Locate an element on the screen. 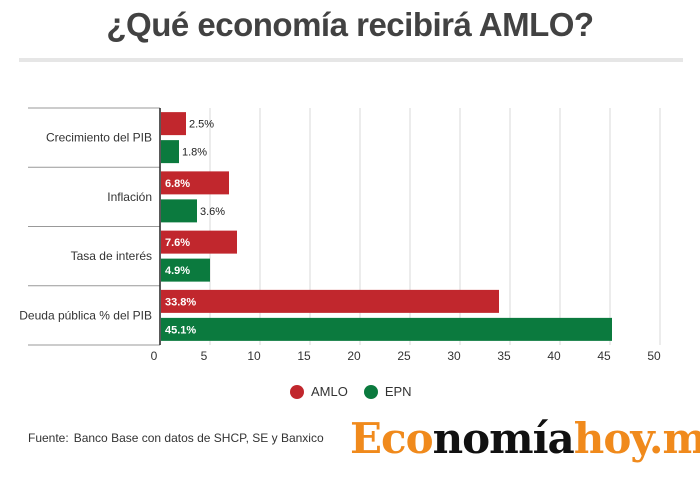 The width and height of the screenshot is (700, 482). data-label-amlo-0: 2.5% is located at coordinates (201, 125).